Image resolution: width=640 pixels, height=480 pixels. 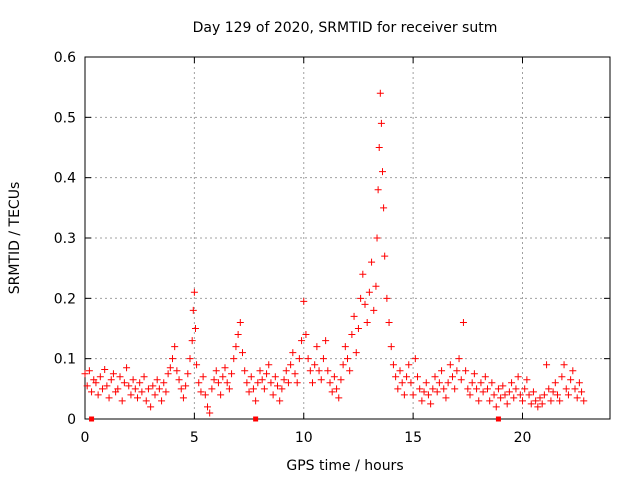 I want to click on y-tick-label-4: 0.4, so click(x=65, y=179).